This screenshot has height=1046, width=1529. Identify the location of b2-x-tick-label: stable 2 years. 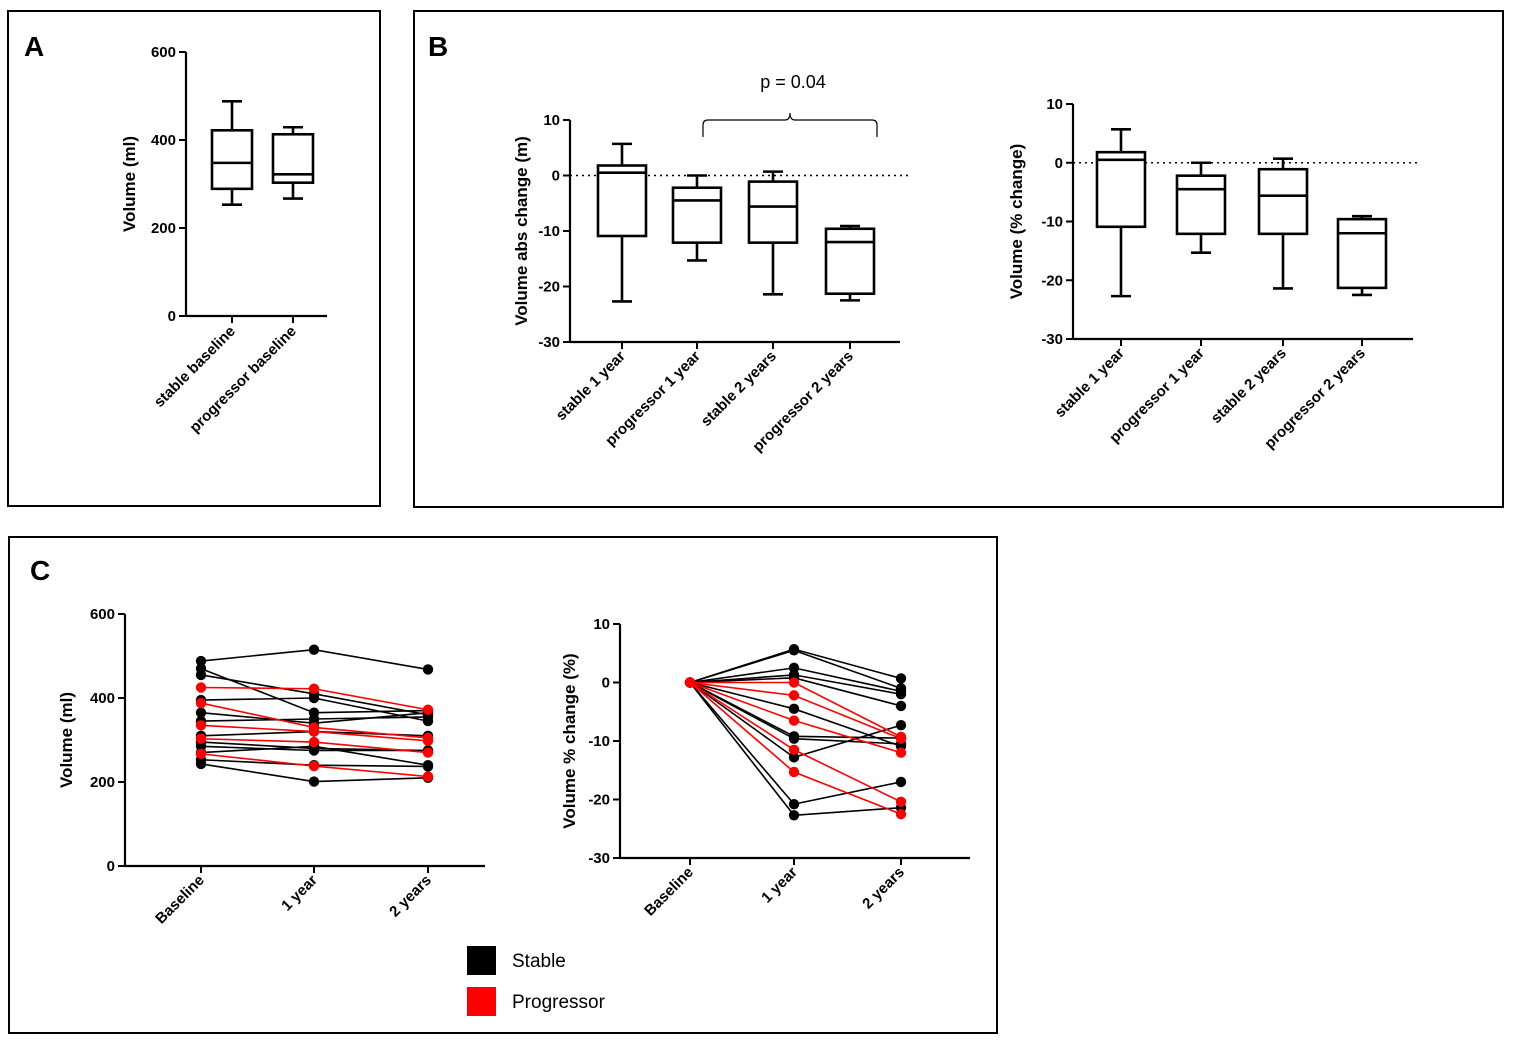
(1249, 386).